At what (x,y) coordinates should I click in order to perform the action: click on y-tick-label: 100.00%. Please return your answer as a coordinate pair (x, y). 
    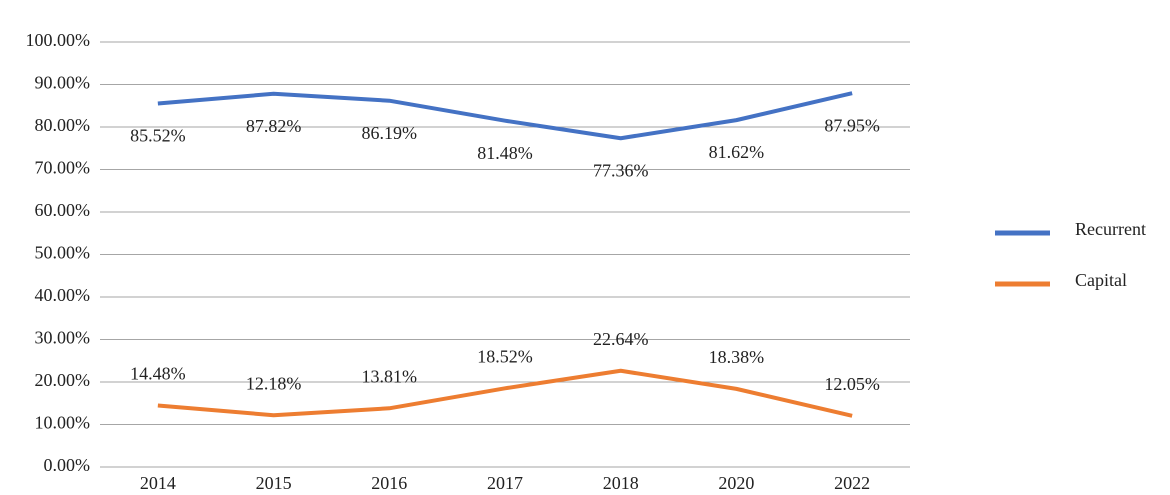
    Looking at the image, I should click on (58, 40).